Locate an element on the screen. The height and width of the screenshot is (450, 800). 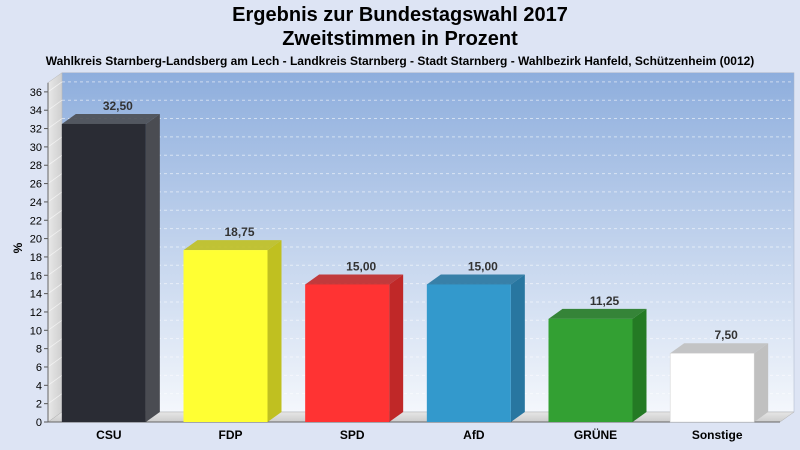
bar-value-label: 7,50 is located at coordinates (726, 335).